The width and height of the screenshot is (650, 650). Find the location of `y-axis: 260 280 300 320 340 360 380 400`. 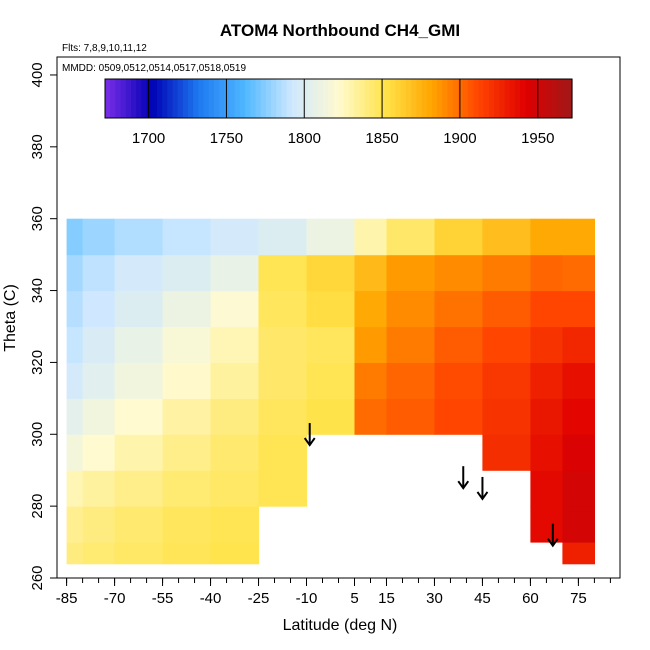

y-axis: 260 280 300 320 340 360 380 400 is located at coordinates (43, 326).